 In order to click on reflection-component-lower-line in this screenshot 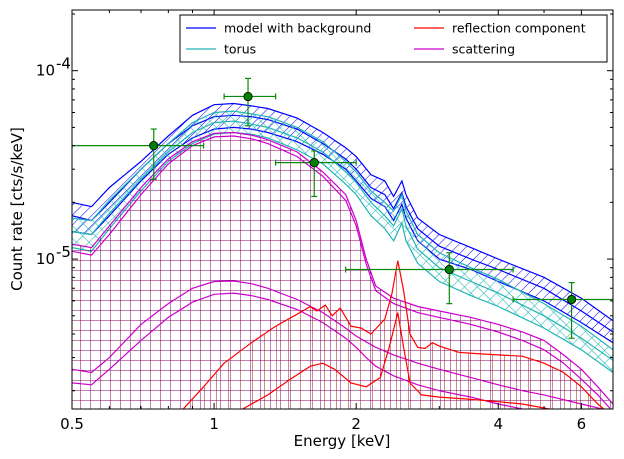, I will do `click(397, 360)`.